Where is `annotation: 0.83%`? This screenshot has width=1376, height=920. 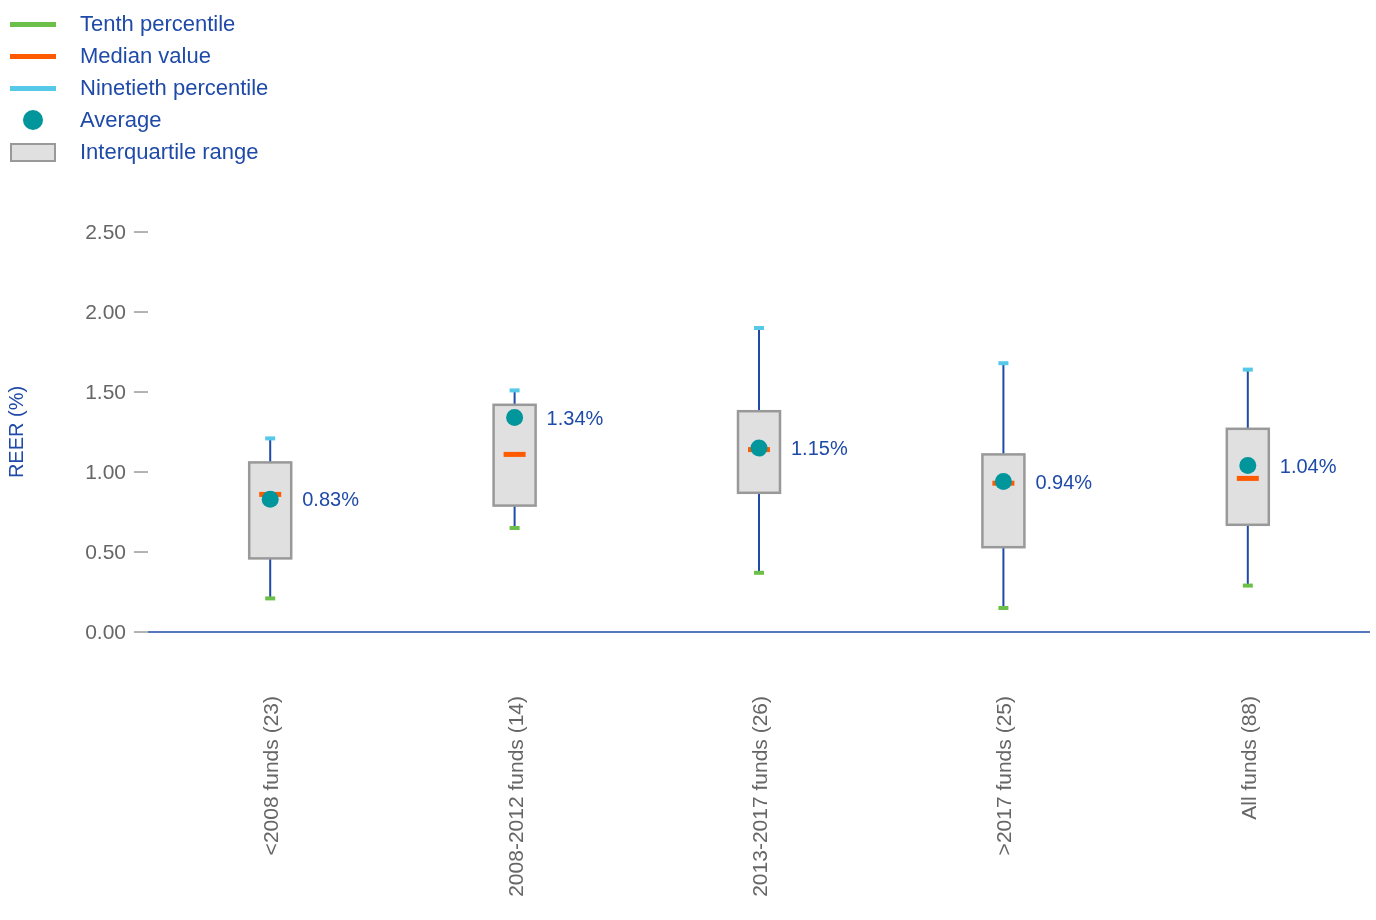
annotation: 0.83% is located at coordinates (331, 499).